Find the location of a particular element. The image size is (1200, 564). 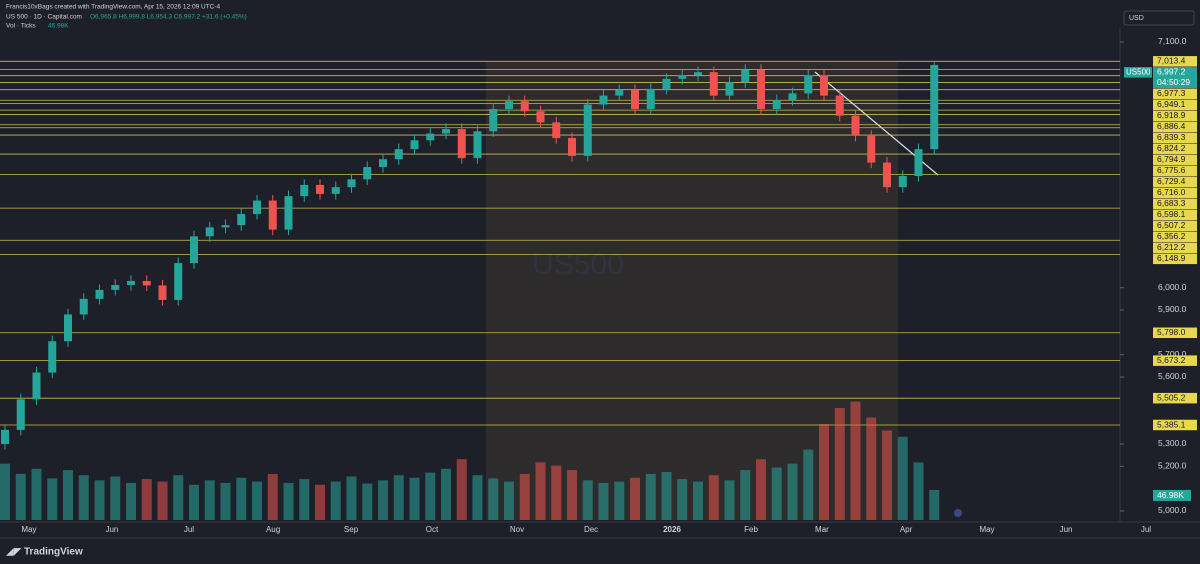

y-tick-label: 7,100.0 is located at coordinates (1172, 41).